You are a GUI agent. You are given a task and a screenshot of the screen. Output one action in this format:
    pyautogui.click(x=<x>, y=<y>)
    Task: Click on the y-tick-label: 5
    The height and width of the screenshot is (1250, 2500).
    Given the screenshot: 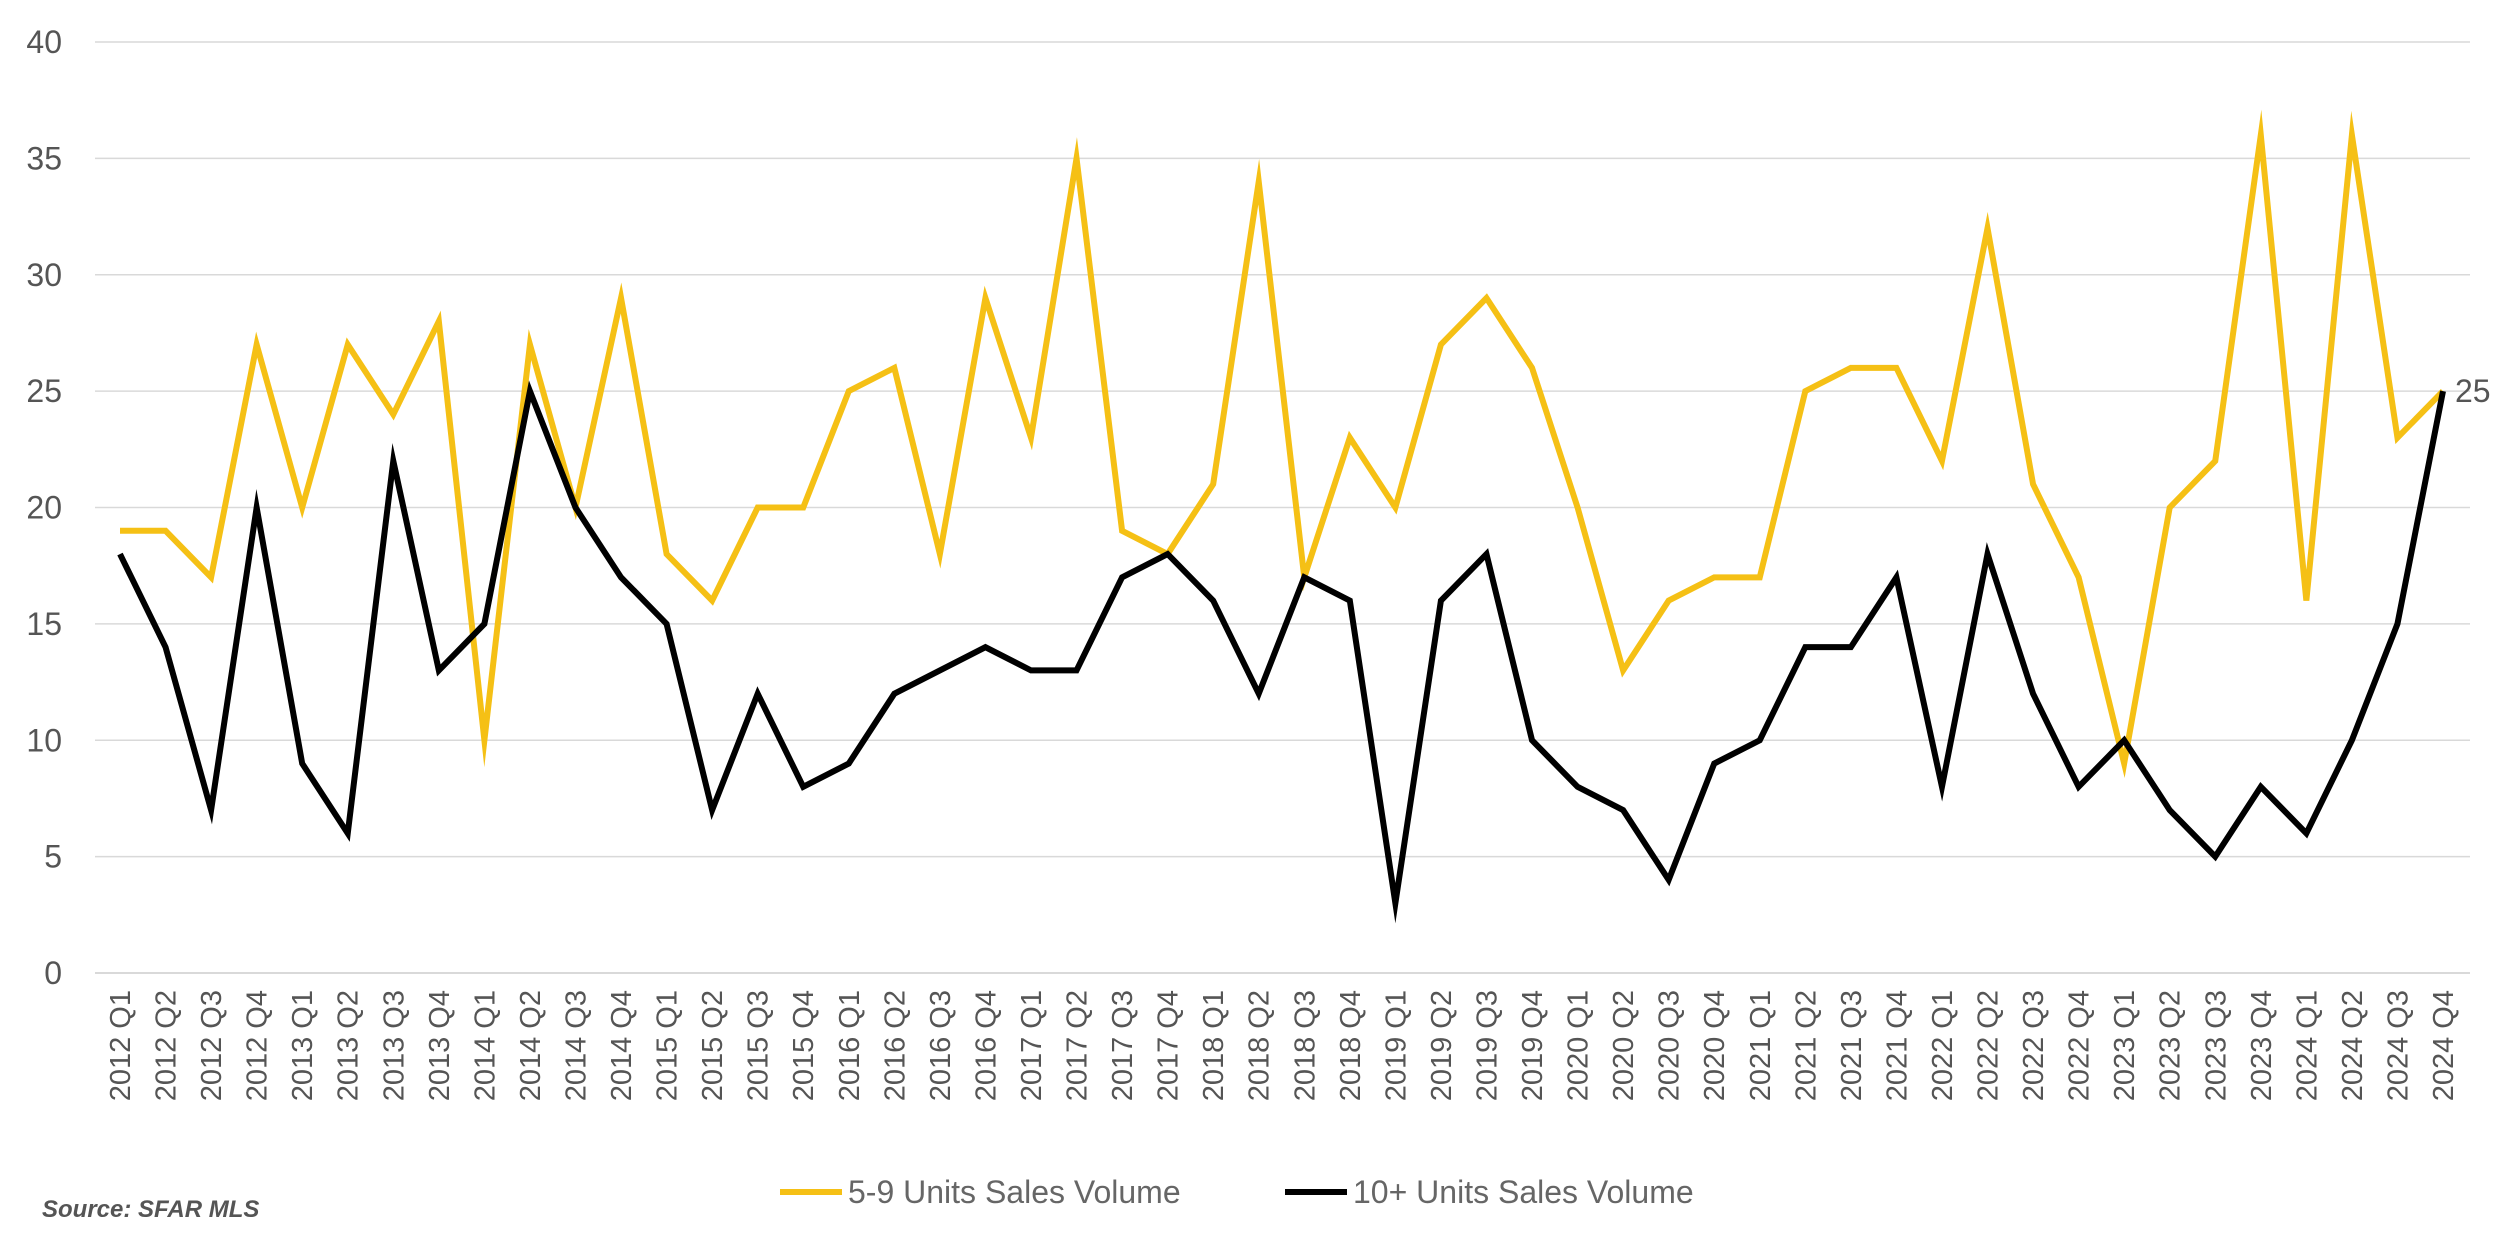 What is the action you would take?
    pyautogui.click(x=53, y=857)
    